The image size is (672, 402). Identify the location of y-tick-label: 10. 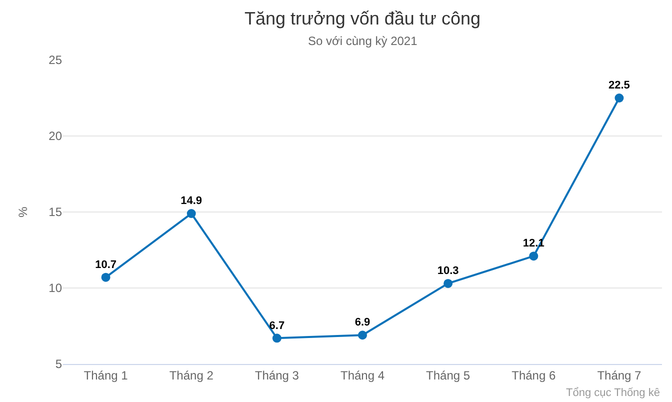
(55, 288).